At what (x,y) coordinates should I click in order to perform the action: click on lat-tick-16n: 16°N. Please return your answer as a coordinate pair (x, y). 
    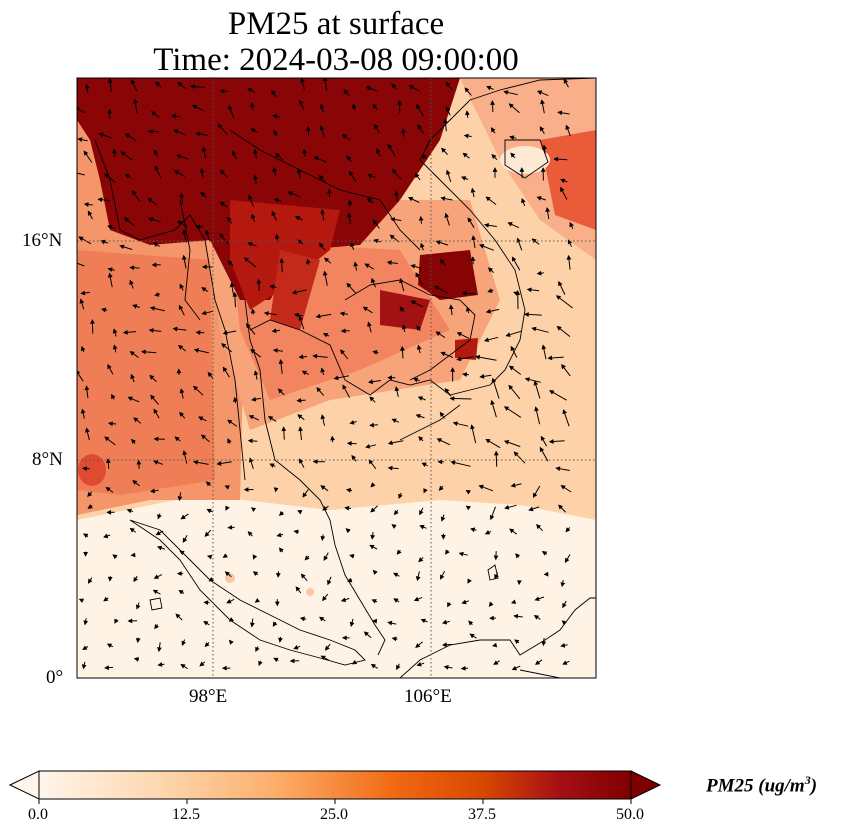
    Looking at the image, I should click on (42, 240).